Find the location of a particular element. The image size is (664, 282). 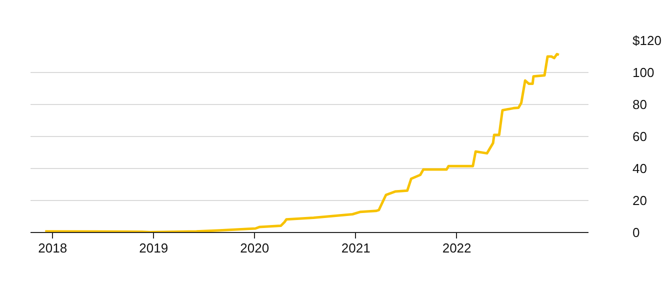

x-tick-label: 2022 is located at coordinates (457, 248).